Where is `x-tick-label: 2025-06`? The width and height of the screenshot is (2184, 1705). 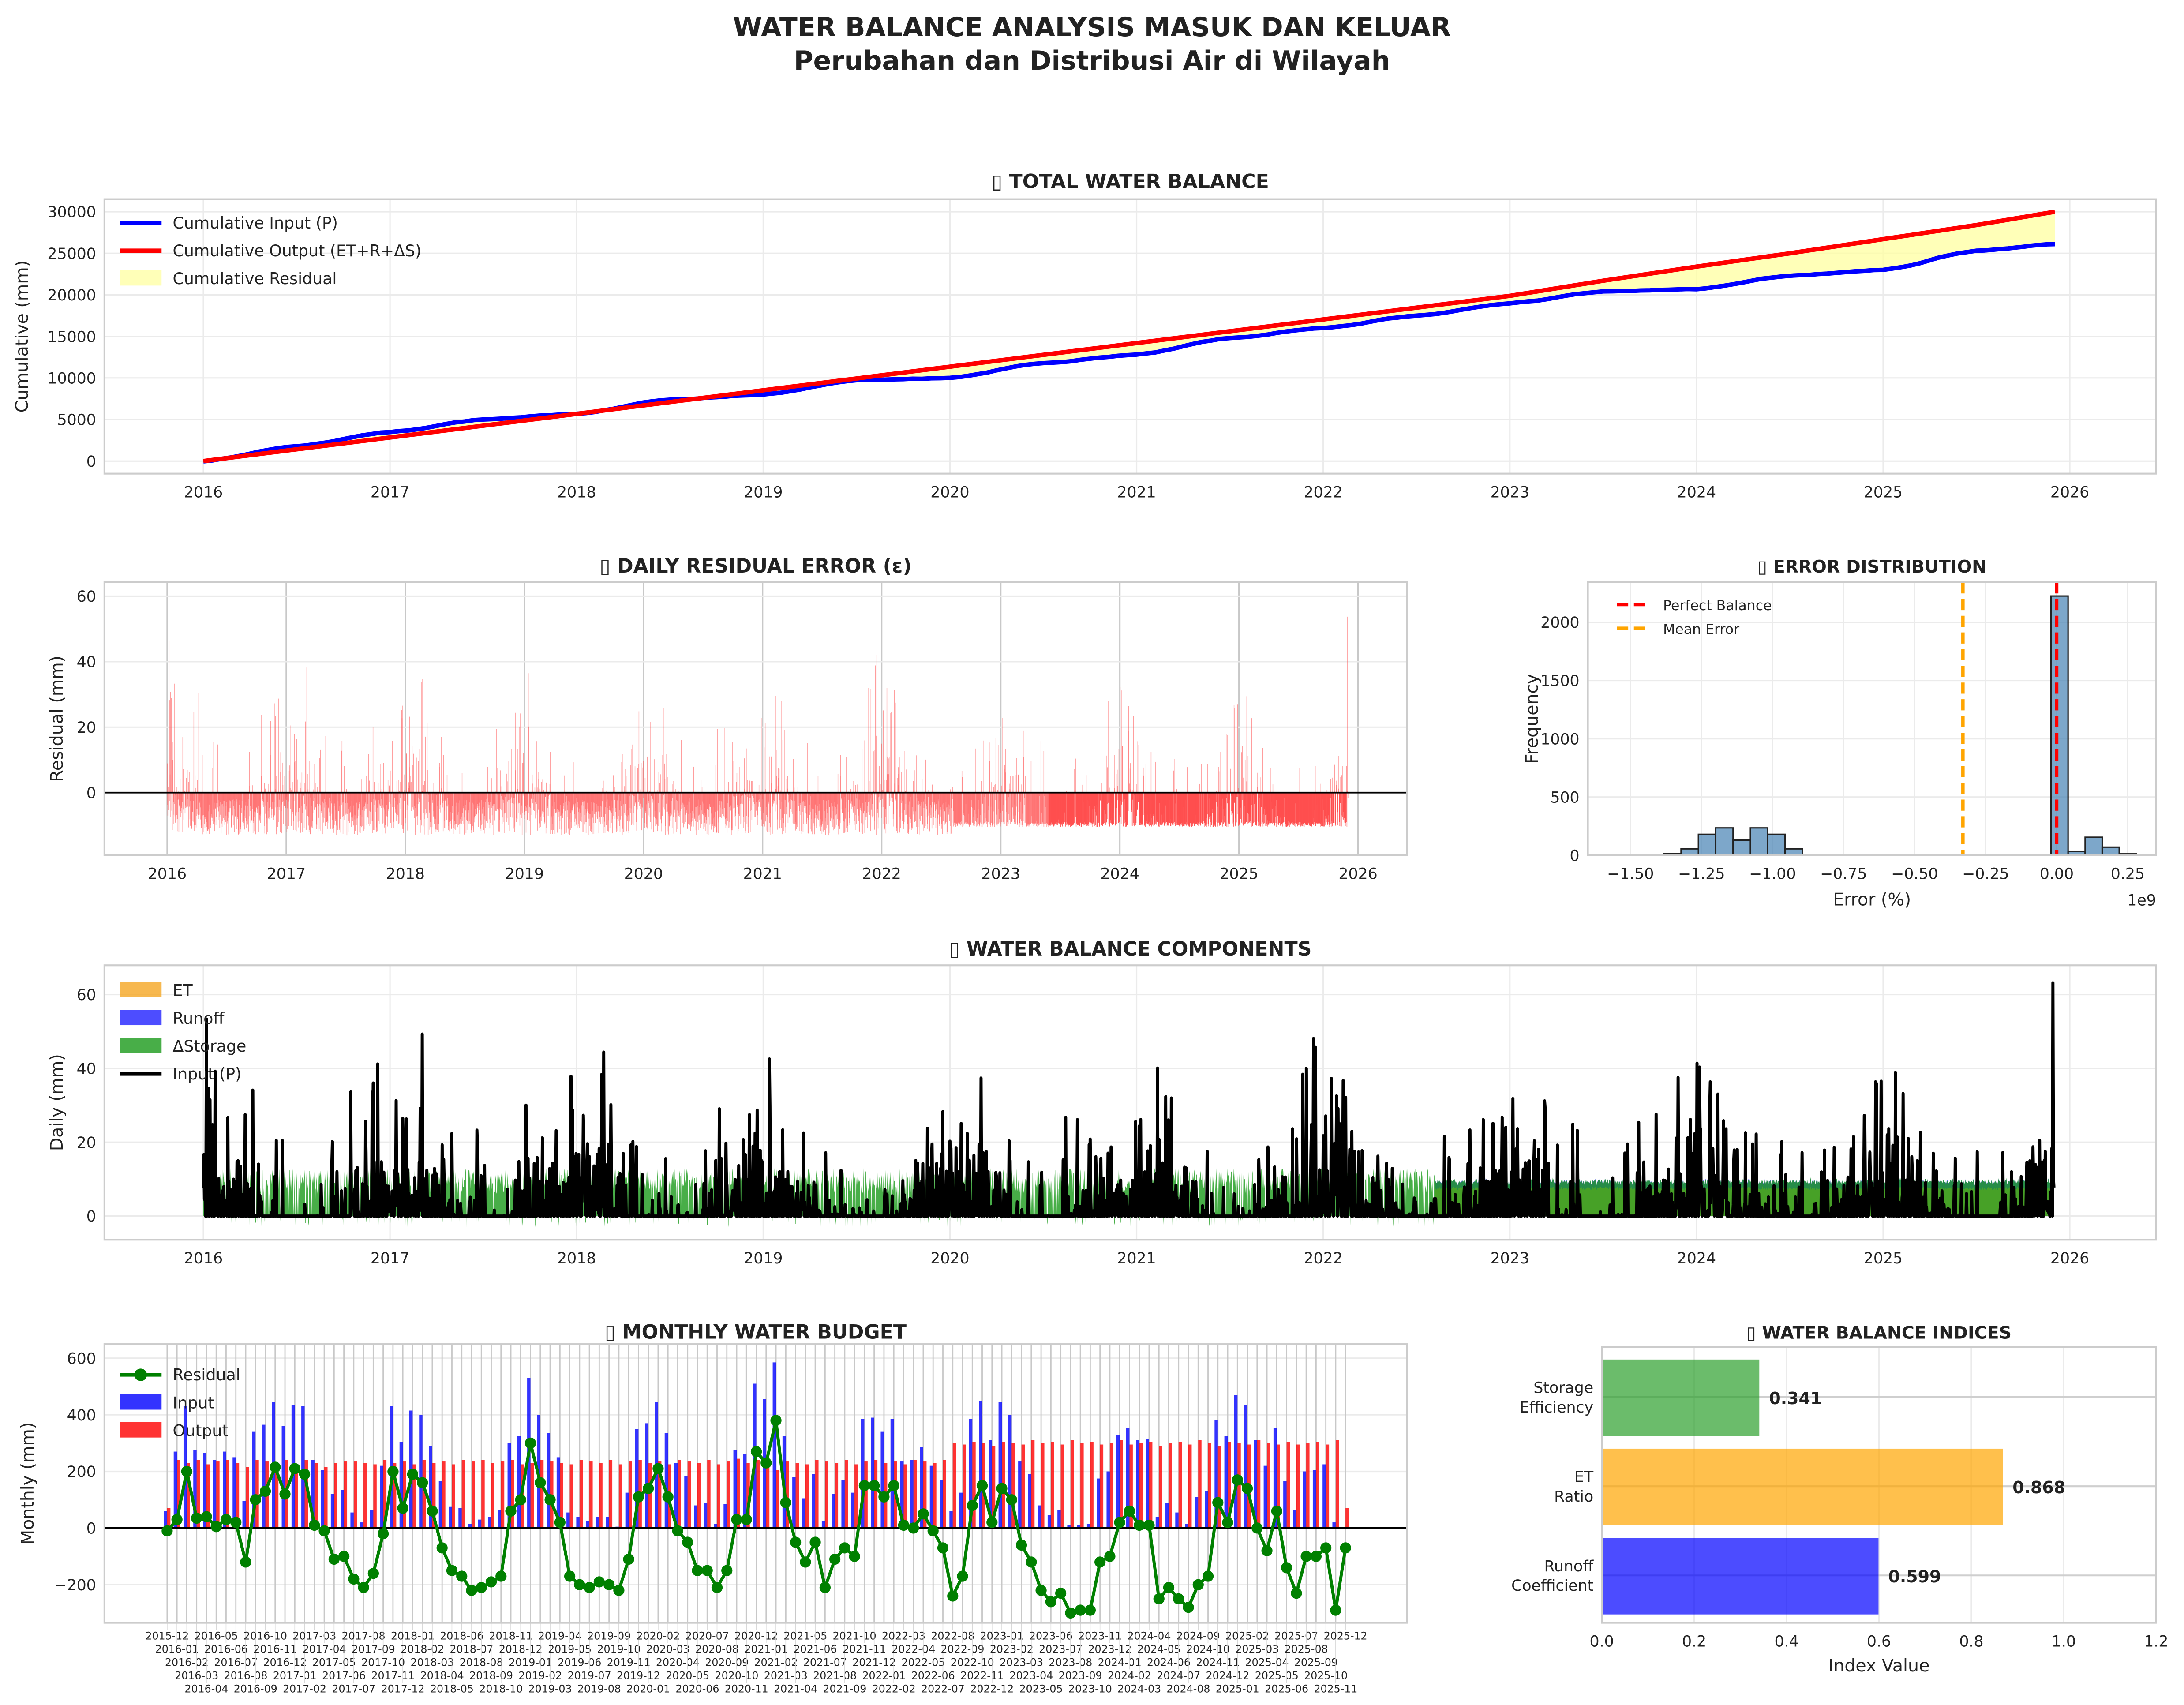
x-tick-label: 2025-06 is located at coordinates (1286, 1689).